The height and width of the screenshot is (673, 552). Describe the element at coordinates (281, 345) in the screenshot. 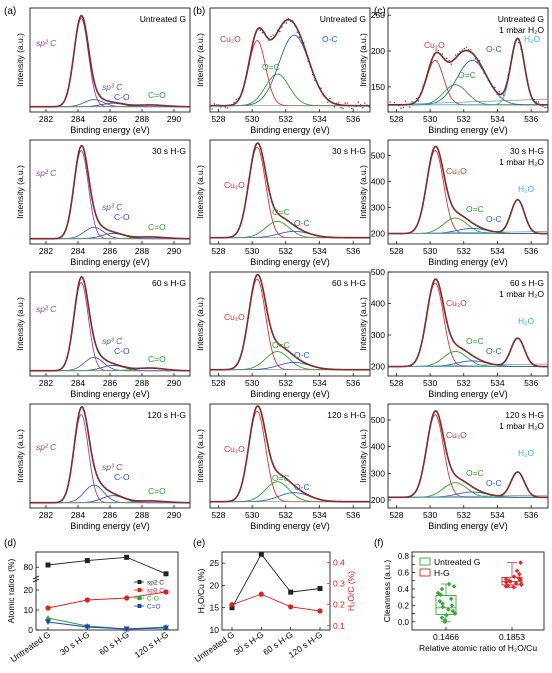

I see `label-o-dbl-c: O=C` at that location.